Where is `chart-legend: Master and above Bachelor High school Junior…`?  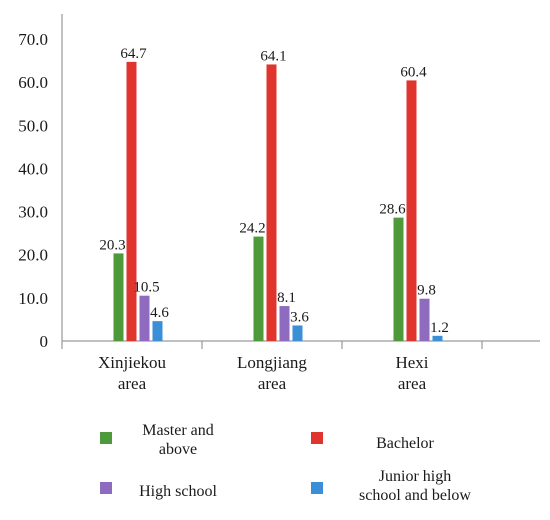
chart-legend: Master and above Bachelor High school Junior… is located at coordinates (285, 463).